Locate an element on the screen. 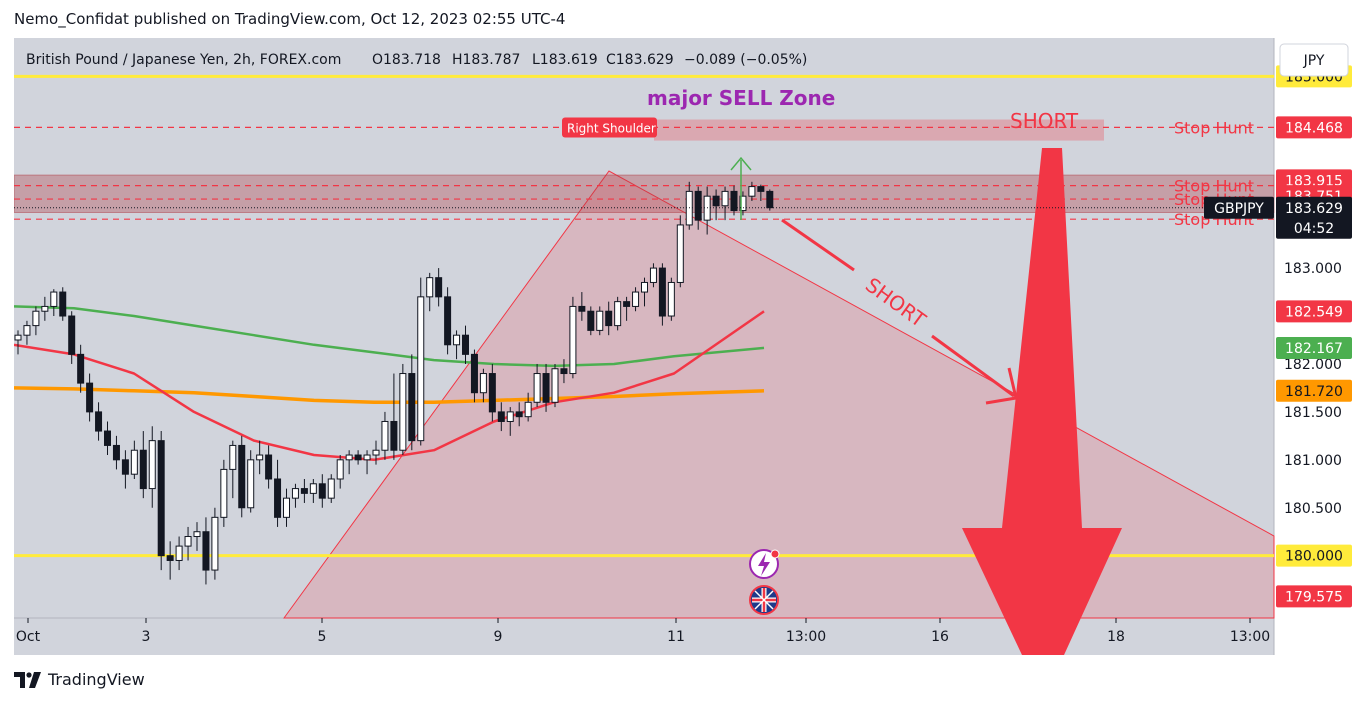 This screenshot has width=1370, height=704. sell-zone-rect is located at coordinates (879, 130).